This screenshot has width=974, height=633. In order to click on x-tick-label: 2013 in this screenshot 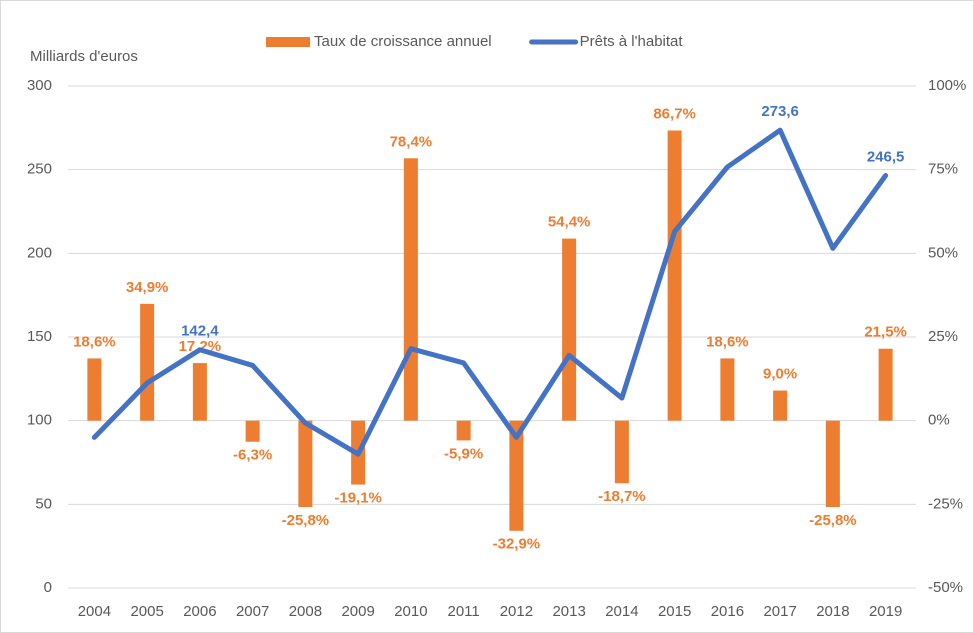, I will do `click(568, 611)`.